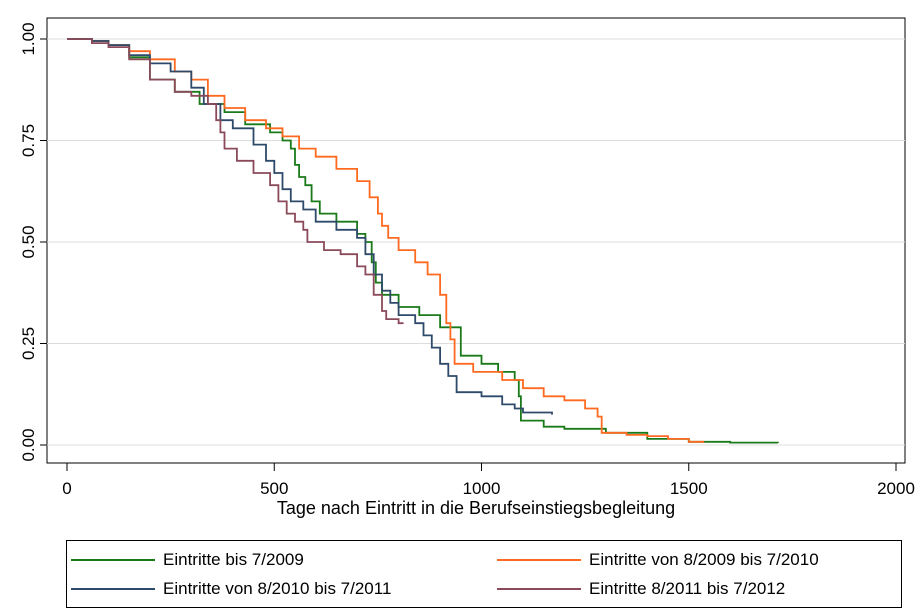  What do you see at coordinates (704, 559) in the screenshot?
I see `legend-label-2: Eintritte von 8/2009 bis 7/2010` at bounding box center [704, 559].